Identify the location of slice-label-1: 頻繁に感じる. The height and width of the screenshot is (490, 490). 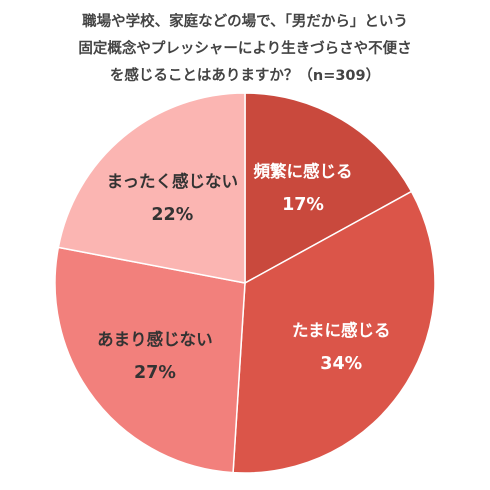
(303, 171).